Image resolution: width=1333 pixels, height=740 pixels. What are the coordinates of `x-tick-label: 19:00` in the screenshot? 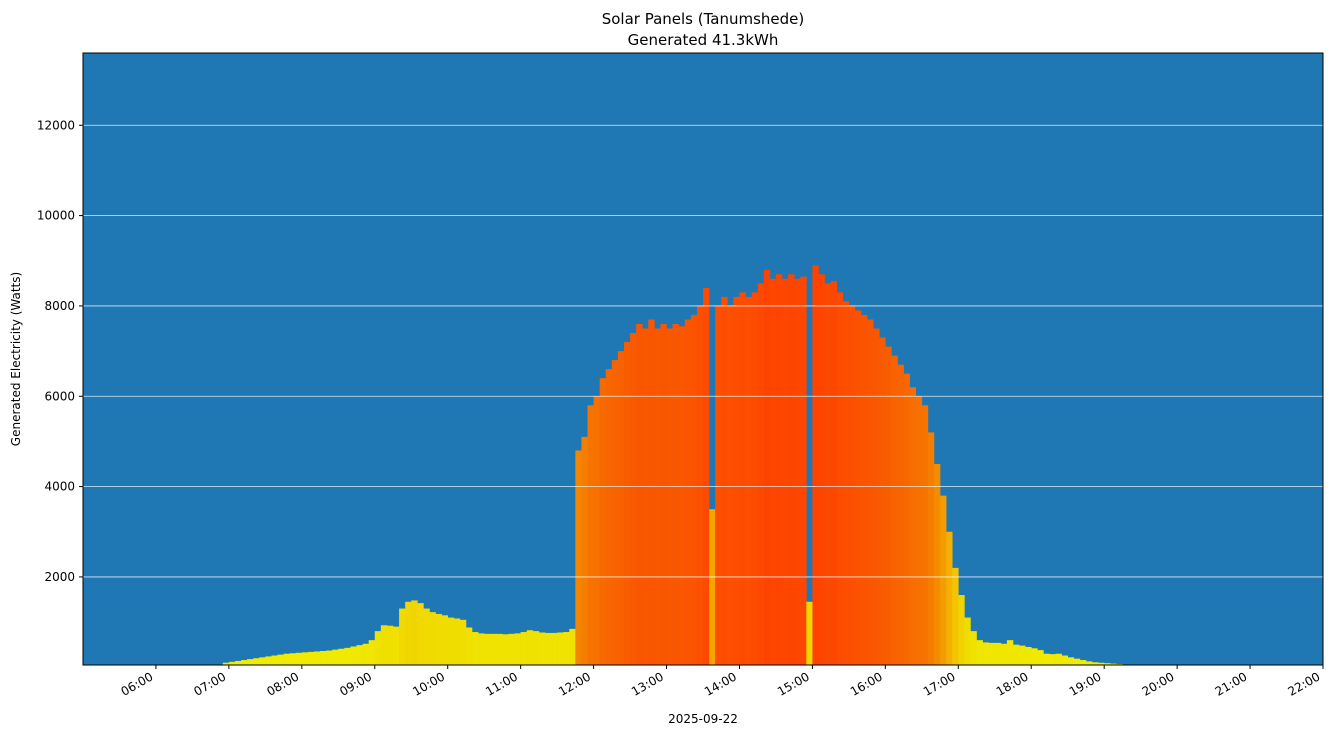 It's located at (1085, 683).